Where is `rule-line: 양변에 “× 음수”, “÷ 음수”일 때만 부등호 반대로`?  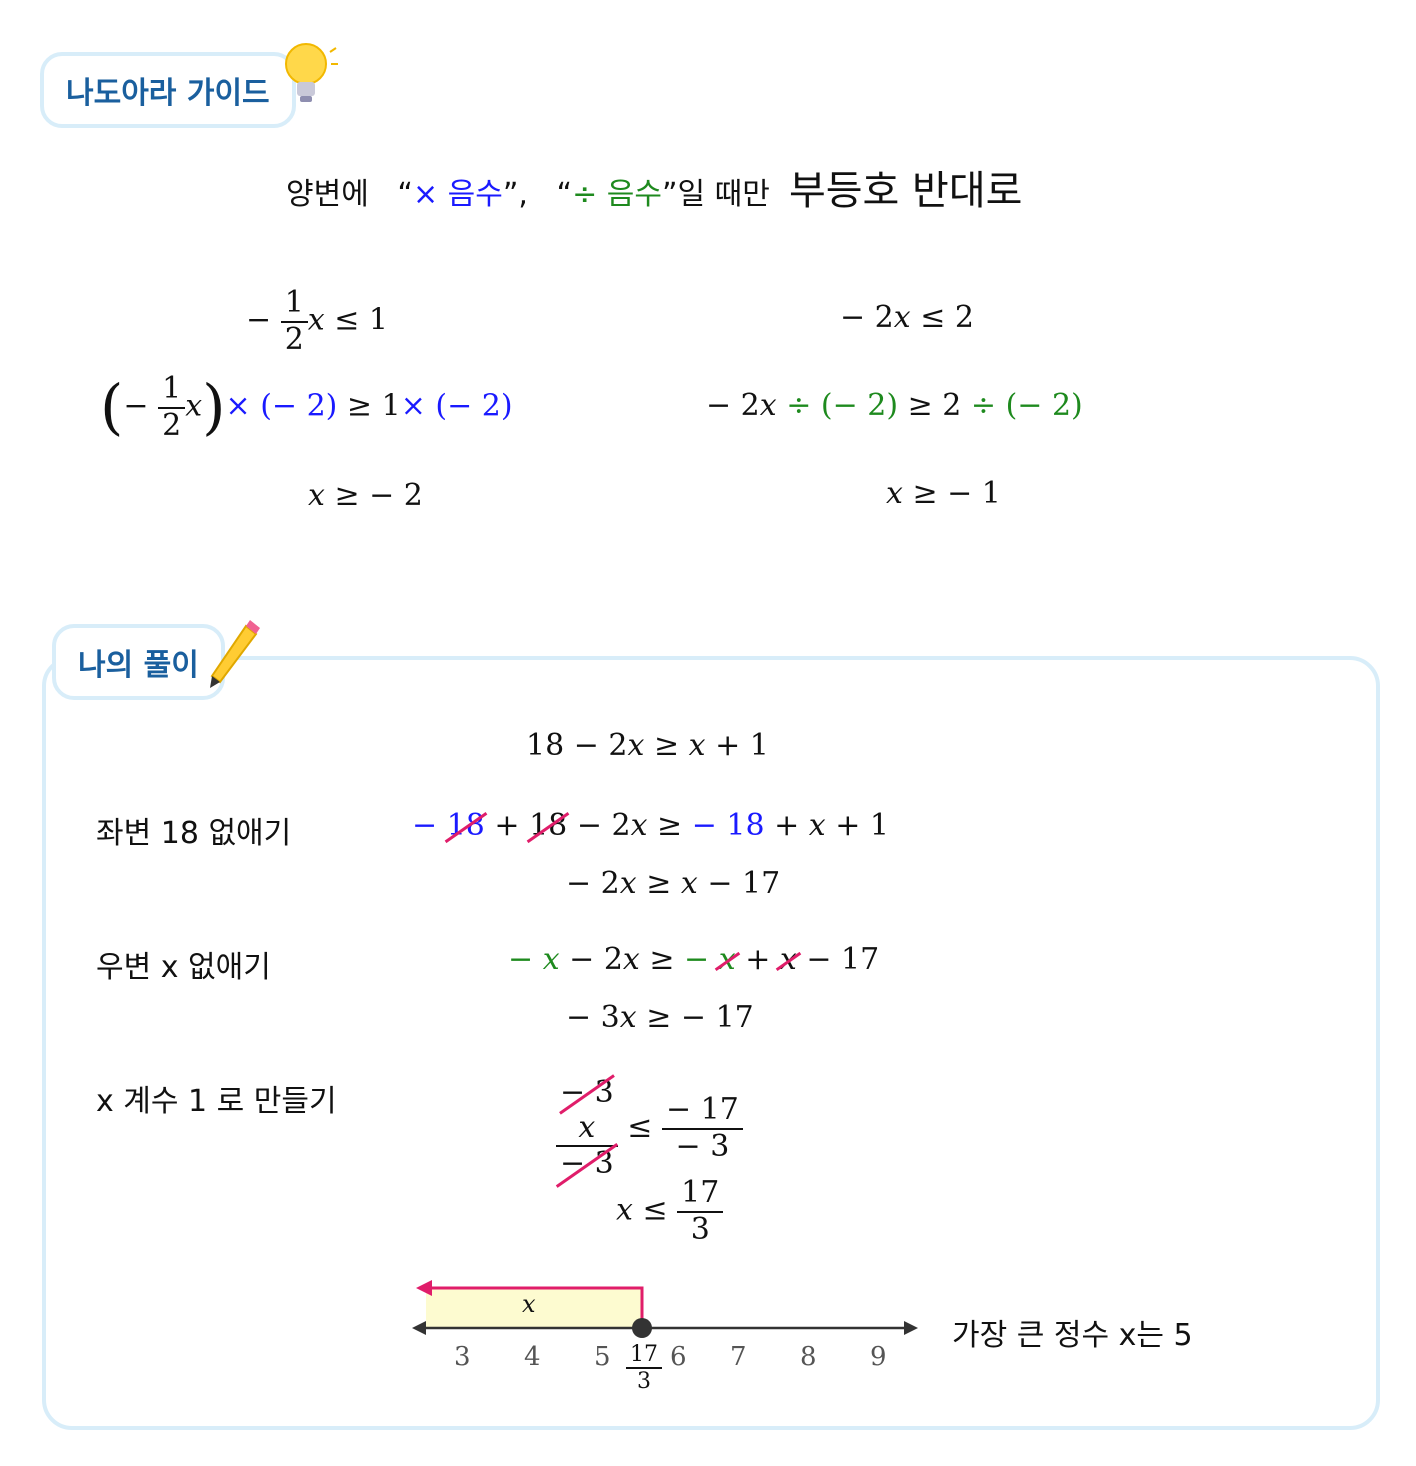
rule-line: 양변에 “× 음수”, “÷ 음수”일 때만 부등호 반대로 is located at coordinates (654, 191).